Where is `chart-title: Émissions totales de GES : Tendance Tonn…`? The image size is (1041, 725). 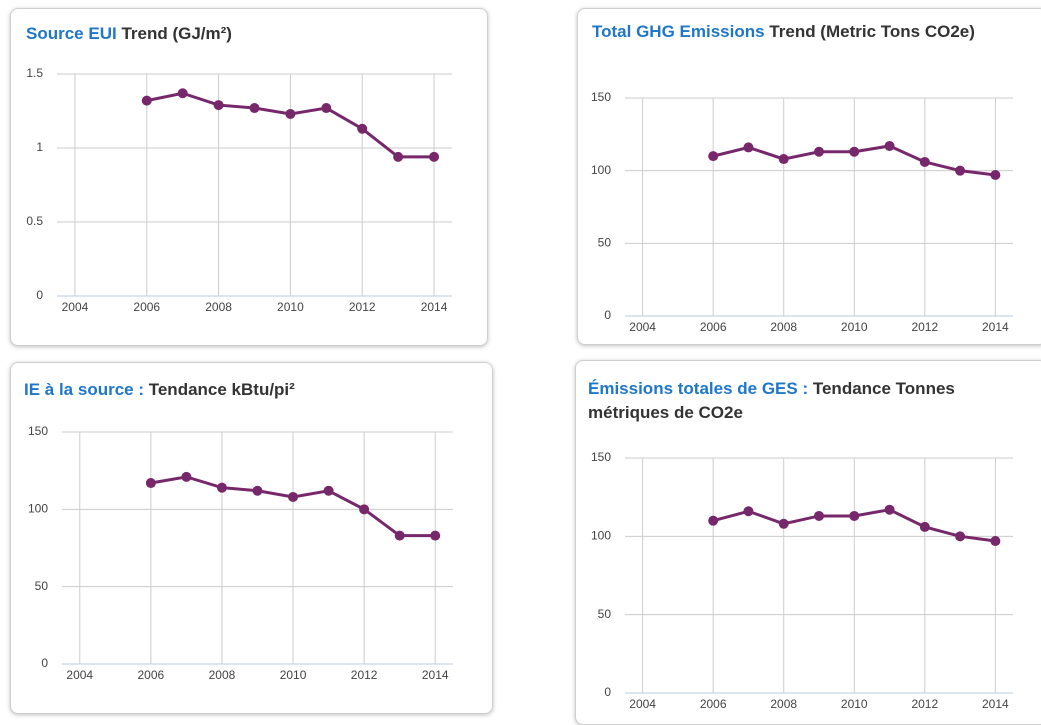 chart-title: Émissions totales de GES : Tendance Tonn… is located at coordinates (810, 401).